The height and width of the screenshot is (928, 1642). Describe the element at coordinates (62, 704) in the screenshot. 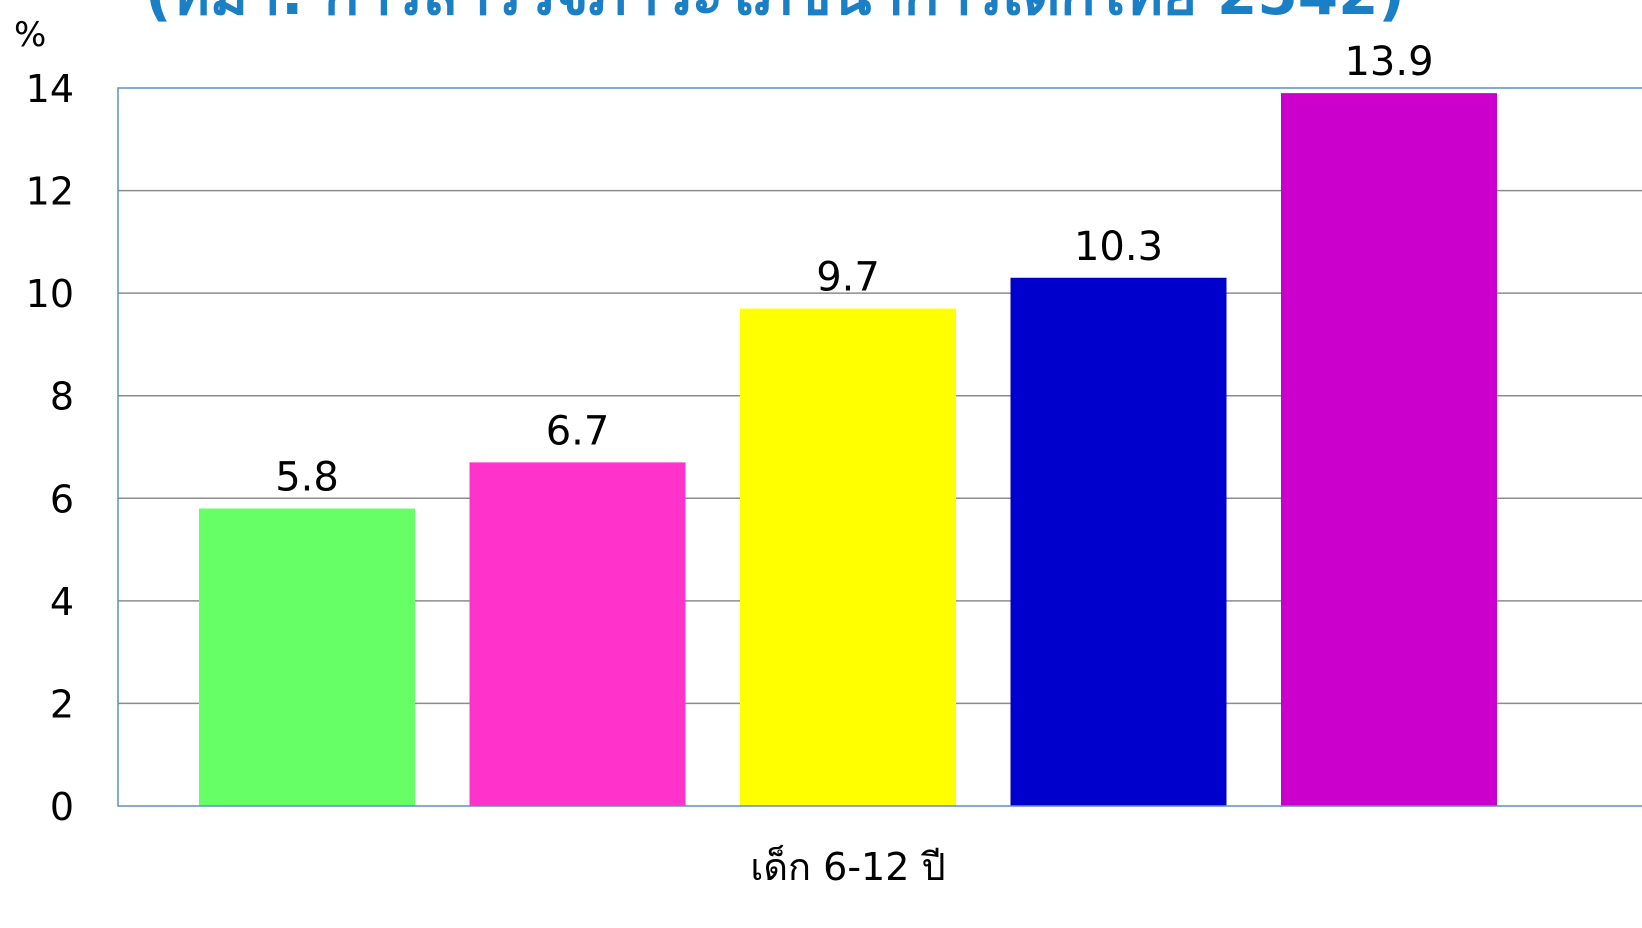

I see `y-tick-label: 2` at that location.